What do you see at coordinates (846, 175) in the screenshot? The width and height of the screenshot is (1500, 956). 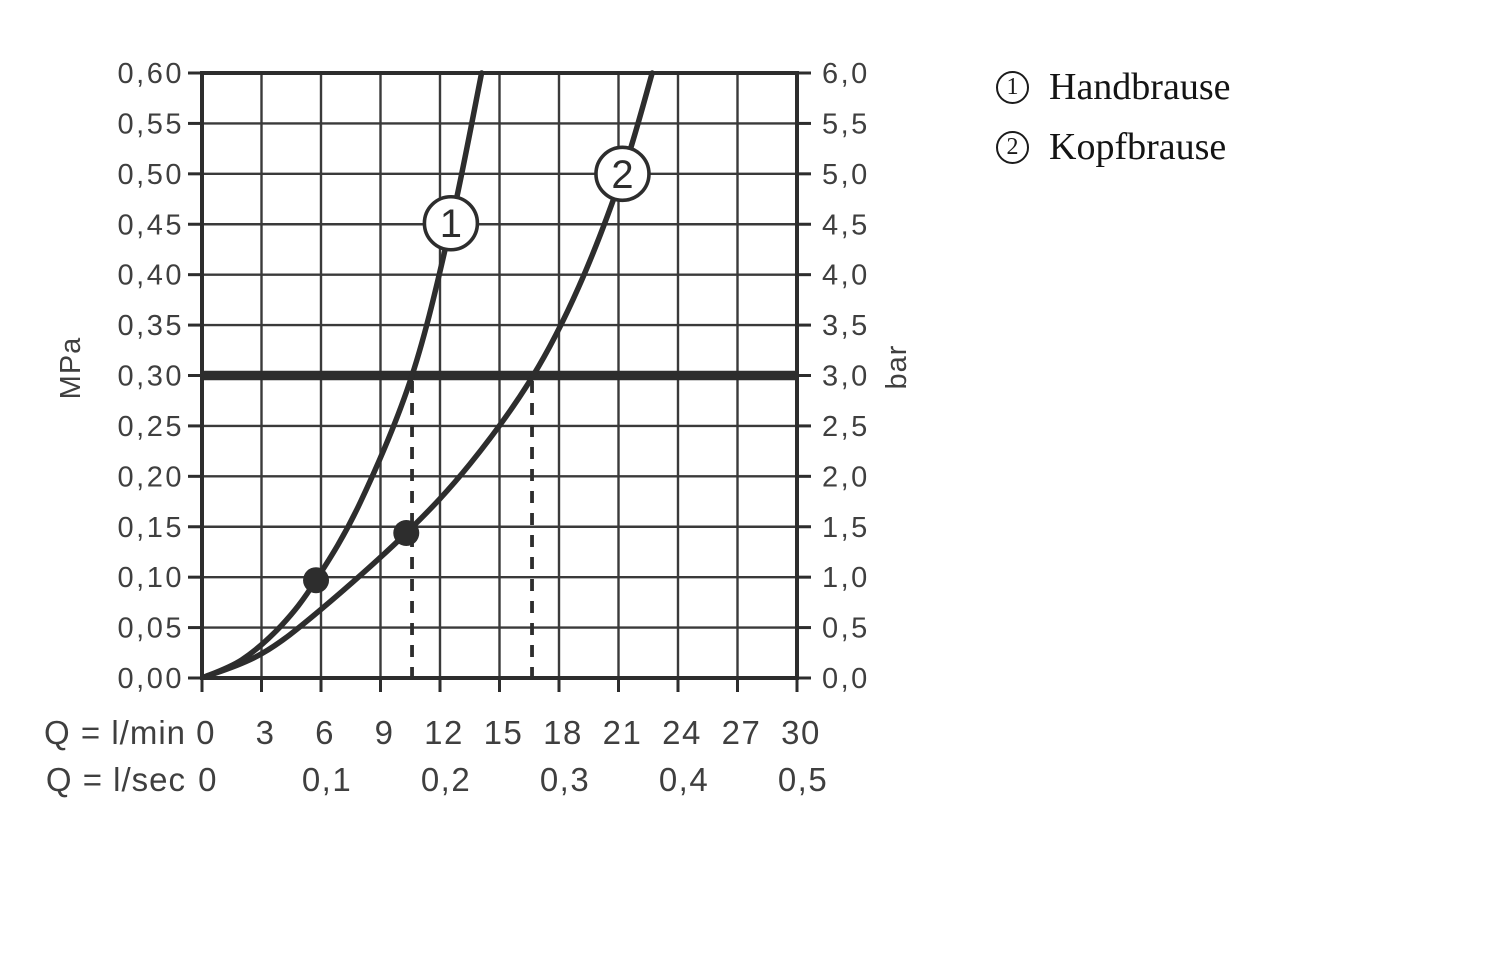 I see `tick-label-bar: 5,0` at bounding box center [846, 175].